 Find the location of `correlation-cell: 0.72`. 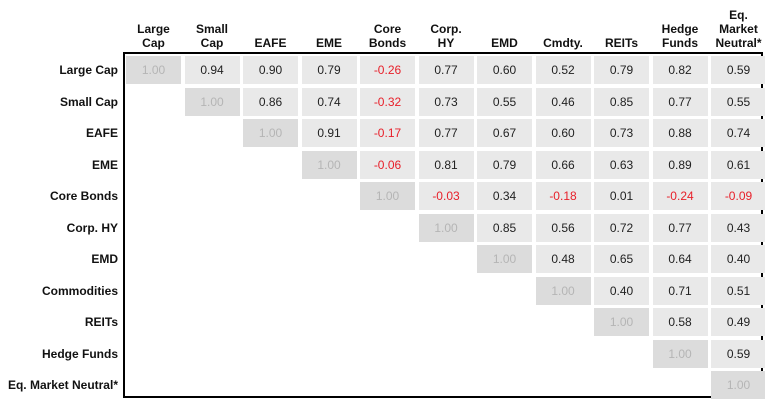

correlation-cell: 0.72 is located at coordinates (621, 227).